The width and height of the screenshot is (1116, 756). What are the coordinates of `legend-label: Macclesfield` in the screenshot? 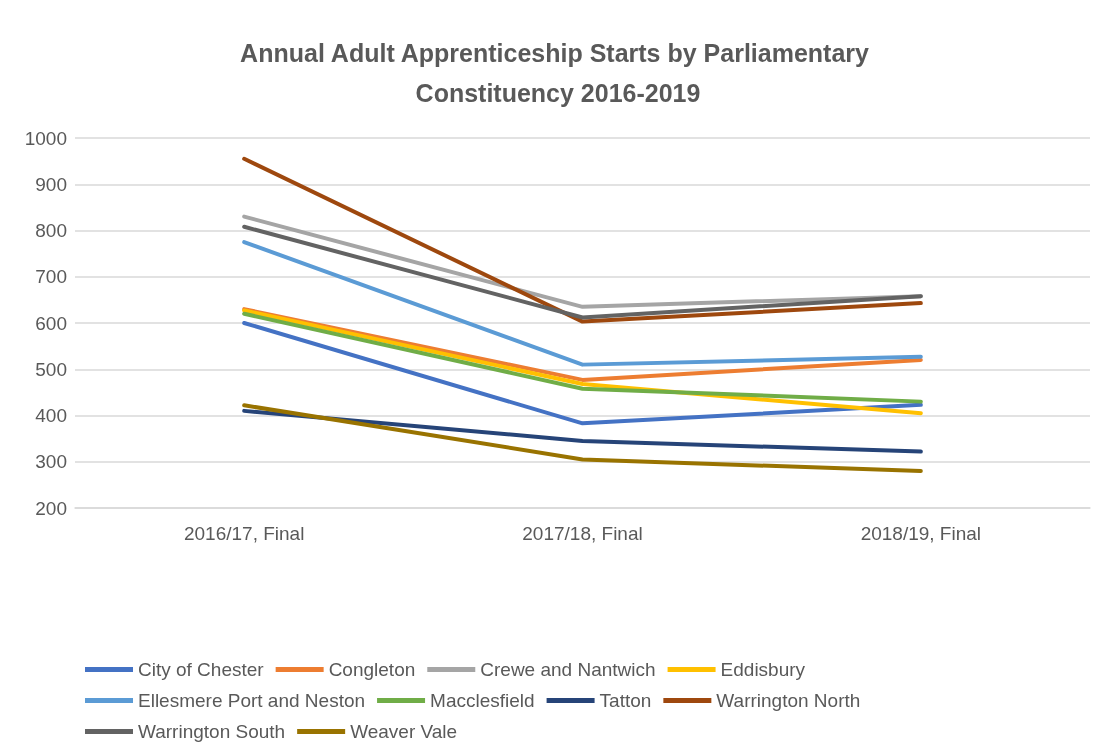 It's located at (482, 700).